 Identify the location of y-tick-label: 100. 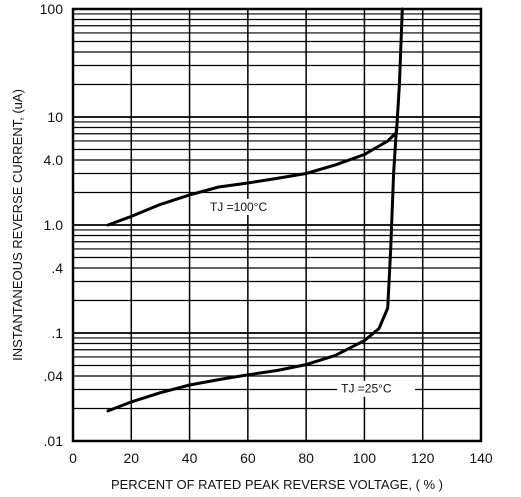
(52, 9).